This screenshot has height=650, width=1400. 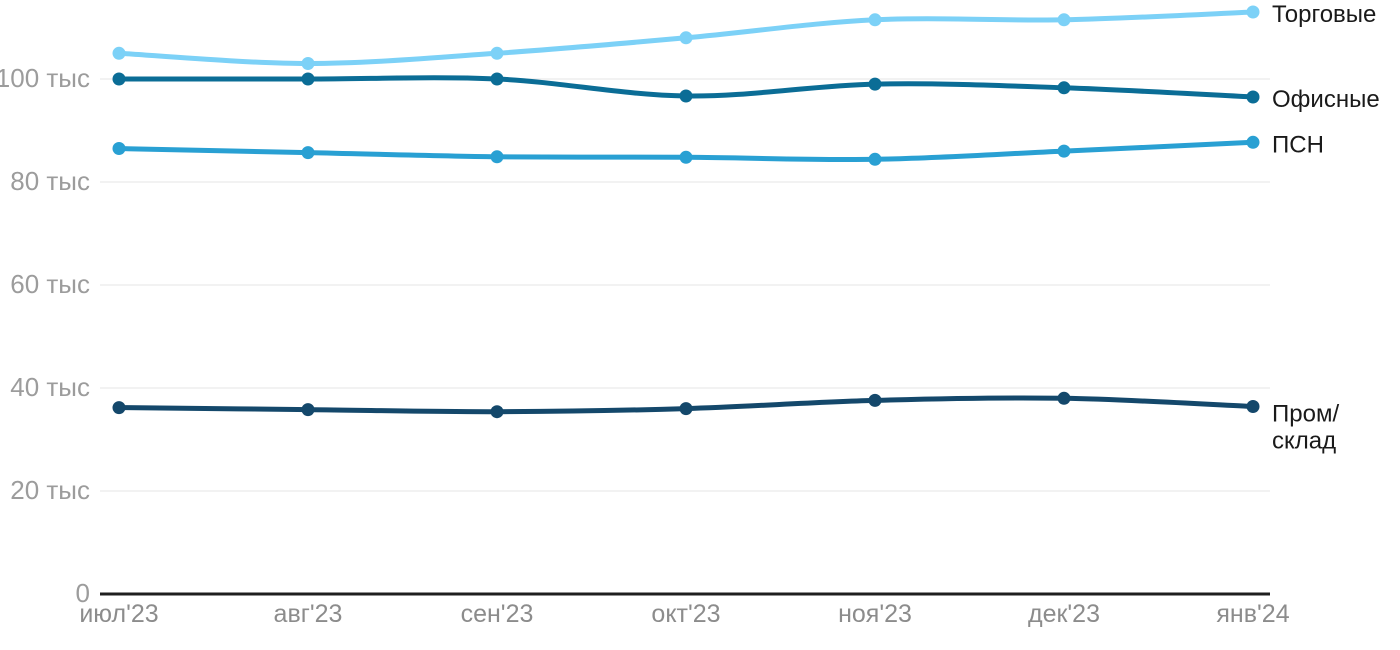 I want to click on series-torgovye: Торговые, so click(x=744, y=35).